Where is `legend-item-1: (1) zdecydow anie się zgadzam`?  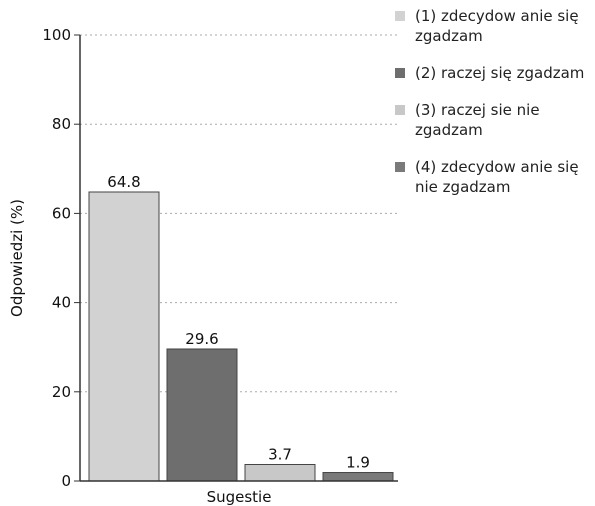 legend-item-1: (1) zdecydow anie się zgadzam is located at coordinates (495, 26).